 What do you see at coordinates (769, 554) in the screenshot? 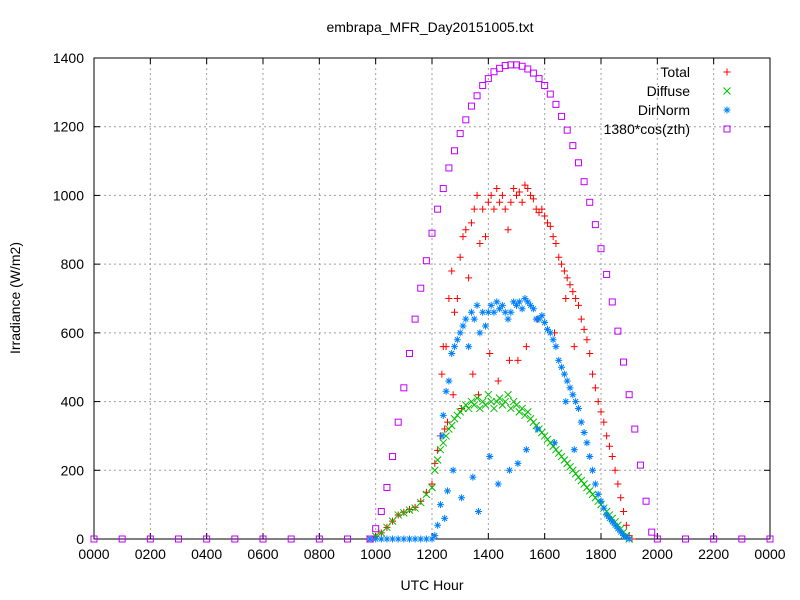
I see `x-tick-label: 0000` at bounding box center [769, 554].